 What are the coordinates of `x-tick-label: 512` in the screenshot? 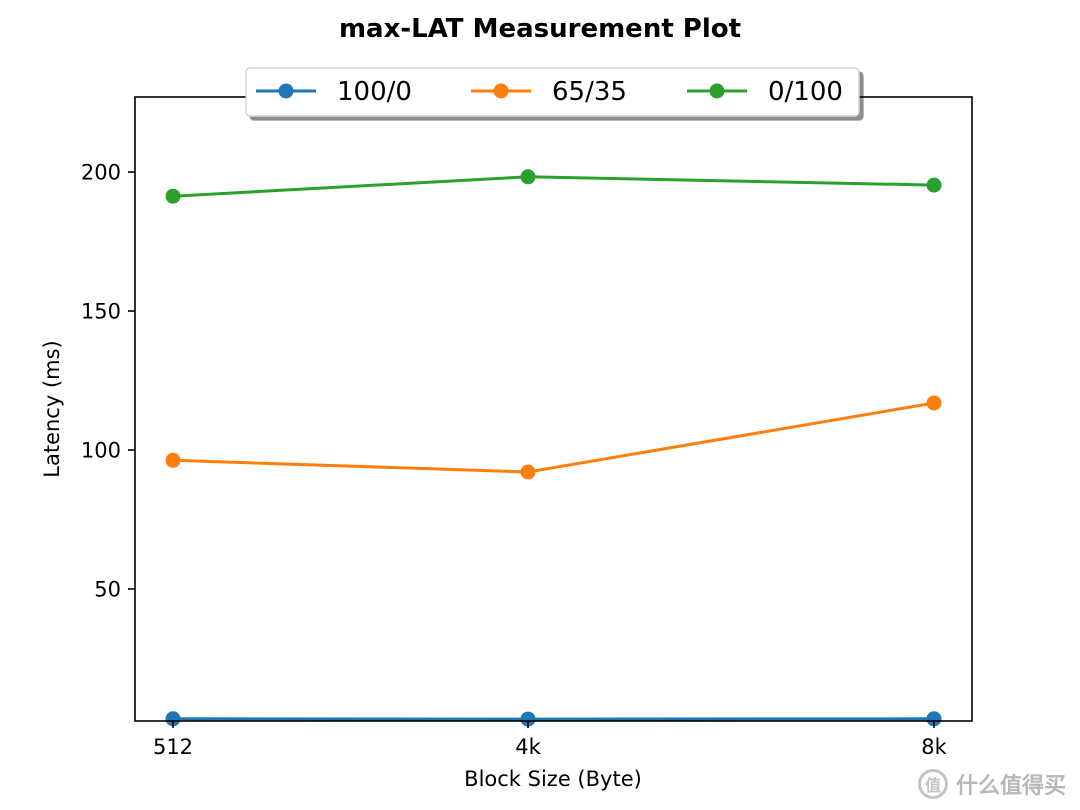 It's located at (173, 747).